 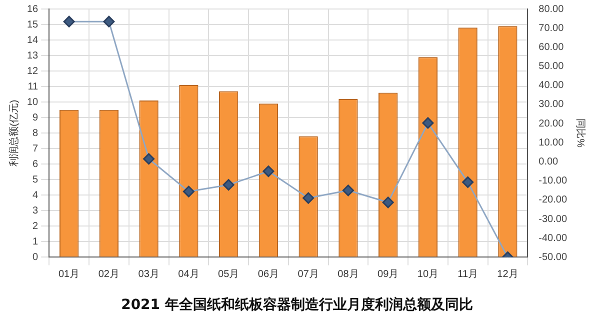 What do you see at coordinates (551, 104) in the screenshot?
I see `y2-tick-label: 30.00` at bounding box center [551, 104].